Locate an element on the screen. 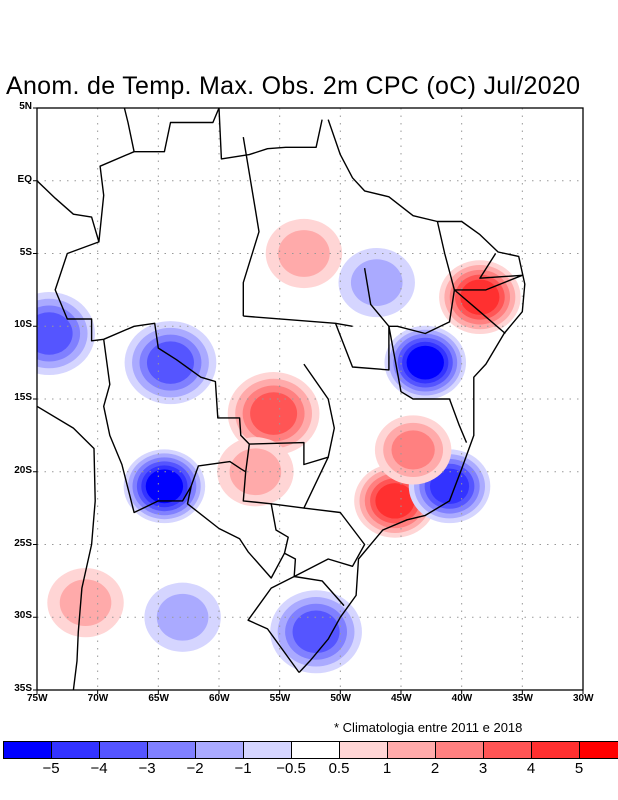  y-tick-label: 35S is located at coordinates (23, 688).